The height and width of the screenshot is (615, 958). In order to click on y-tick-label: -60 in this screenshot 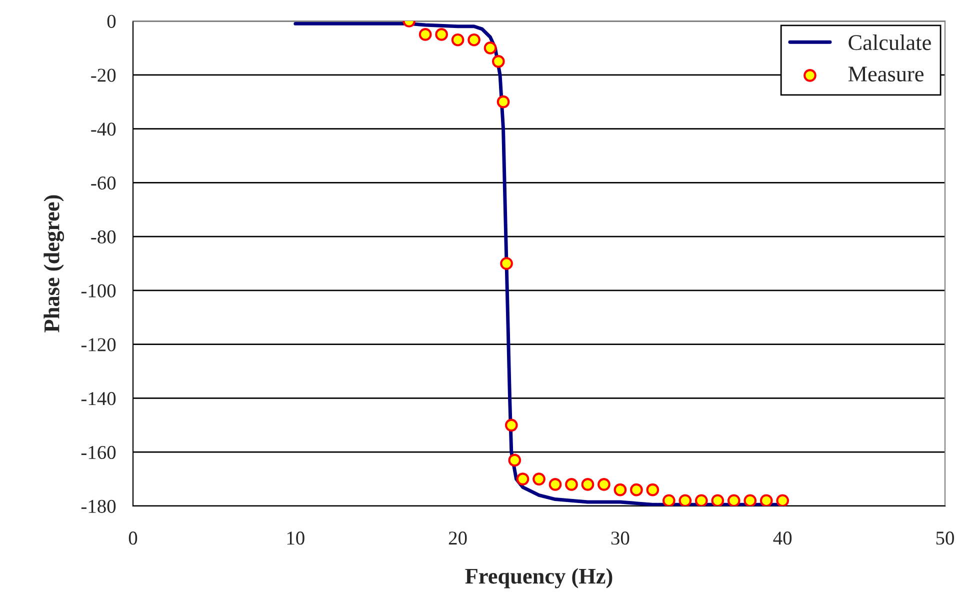, I will do `click(103, 183)`.